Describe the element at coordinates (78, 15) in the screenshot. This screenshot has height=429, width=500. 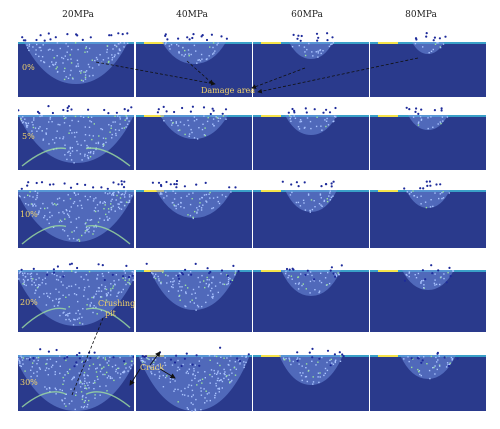
I see `column-title-20mpa: 20MPa` at that location.